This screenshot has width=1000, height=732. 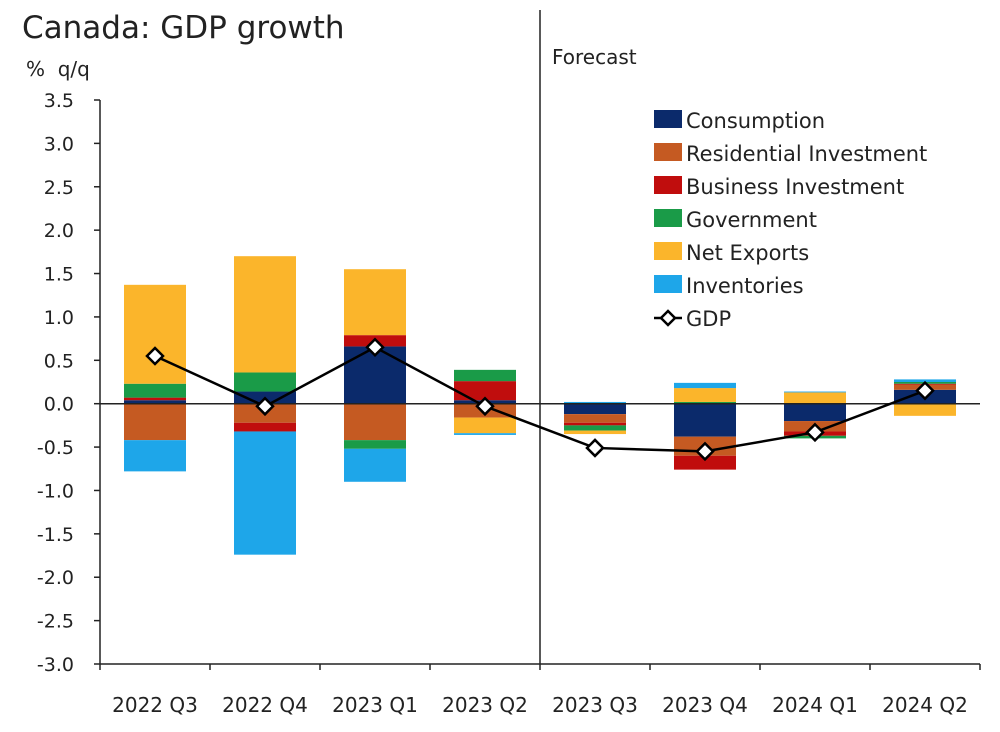 What do you see at coordinates (55, 491) in the screenshot?
I see `y-tick-label: -1.0` at bounding box center [55, 491].